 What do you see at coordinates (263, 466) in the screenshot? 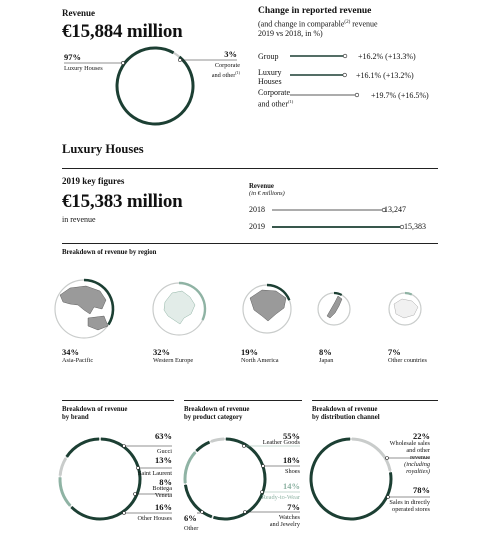
I see `category-leader-1-dot` at bounding box center [263, 466].